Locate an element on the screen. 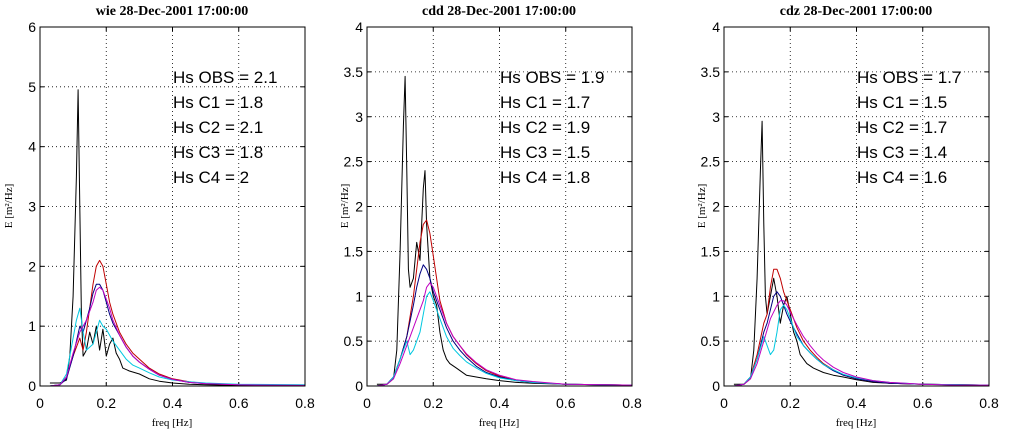 This screenshot has height=432, width=1016. hs-annotation: Hs C4 = 2 is located at coordinates (211, 177).